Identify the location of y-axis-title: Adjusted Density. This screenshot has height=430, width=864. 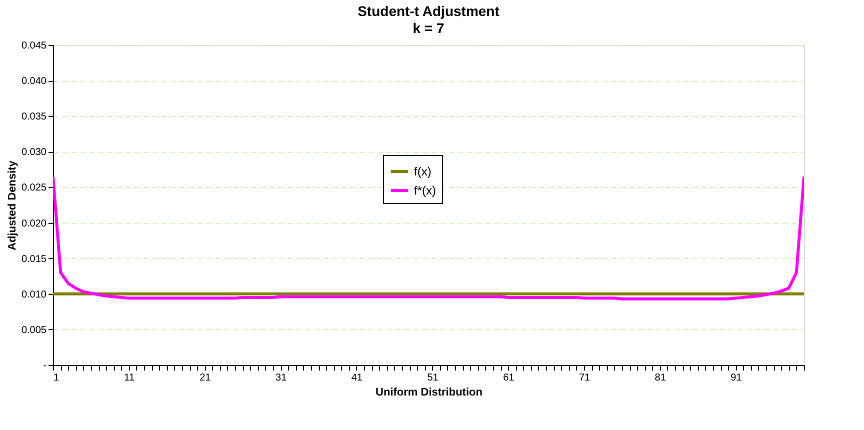
(12, 205).